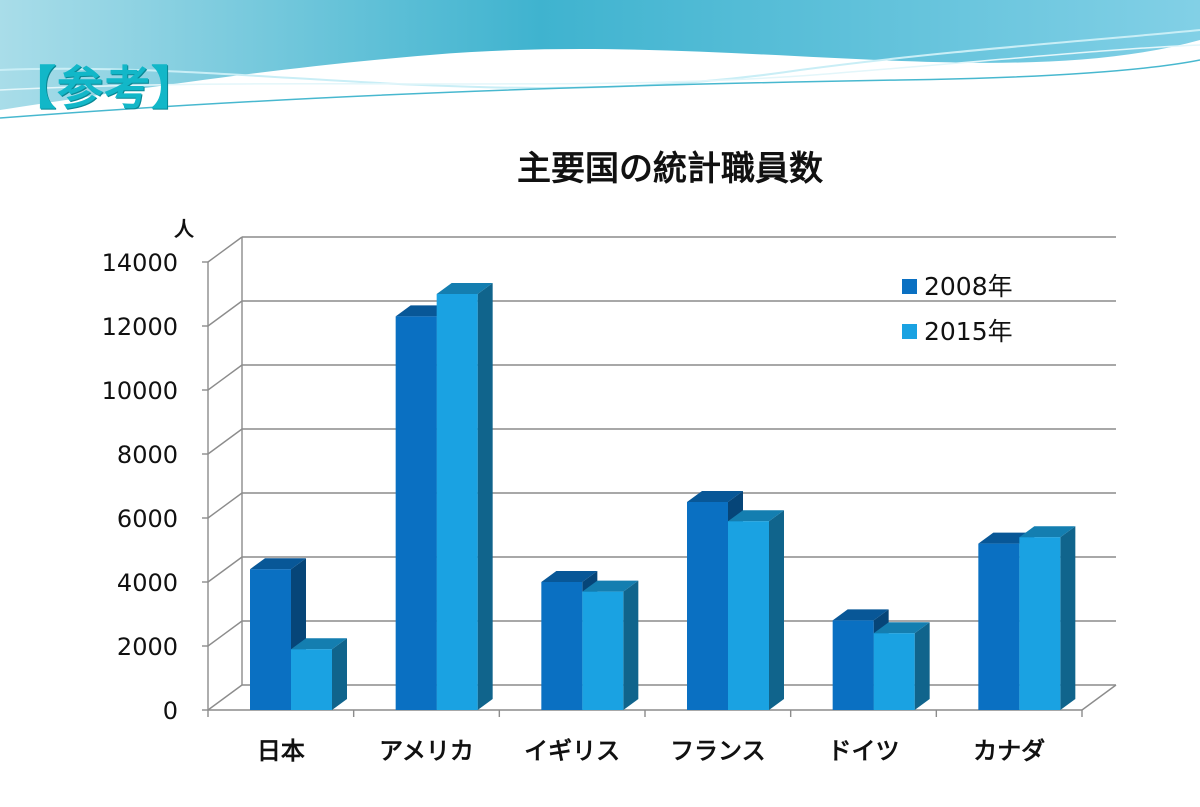 This screenshot has width=1200, height=807. Describe the element at coordinates (104, 88) in the screenshot. I see `slide-heading: 【参考】` at that location.